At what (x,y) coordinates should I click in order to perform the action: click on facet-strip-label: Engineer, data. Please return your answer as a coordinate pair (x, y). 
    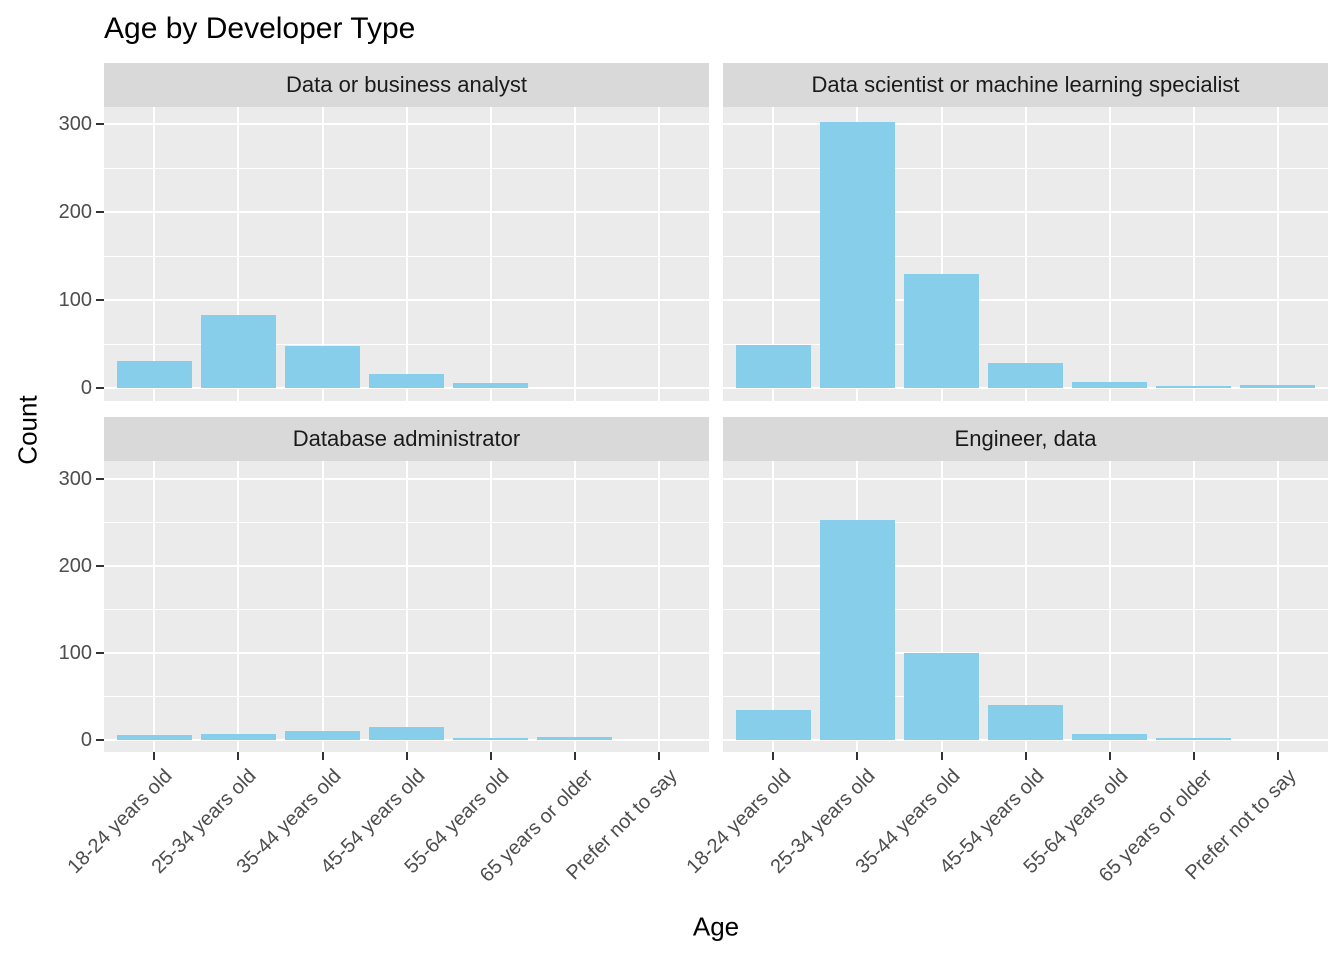
    Looking at the image, I should click on (1025, 438).